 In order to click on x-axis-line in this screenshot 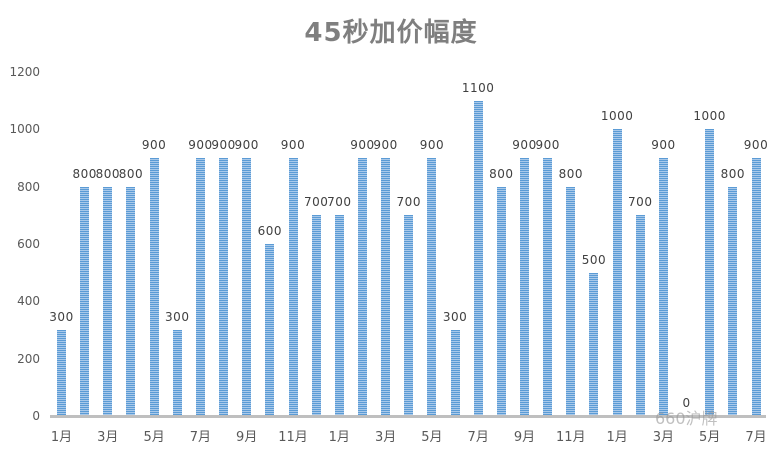, I will do `click(408, 416)`.